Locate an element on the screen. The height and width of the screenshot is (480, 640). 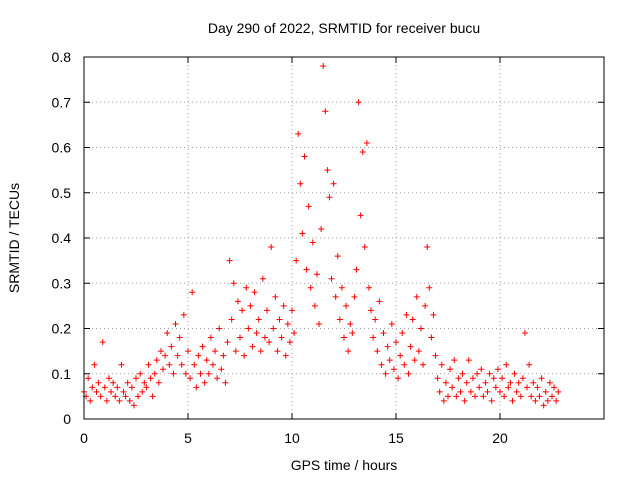
x-tick-label: 0 is located at coordinates (84, 438).